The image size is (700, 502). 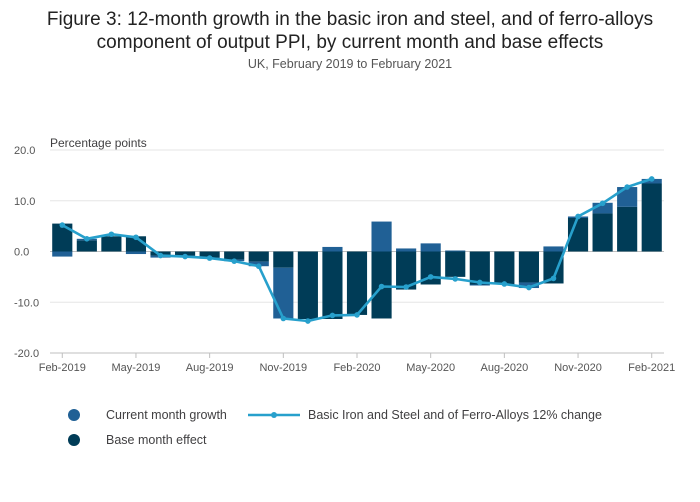 What do you see at coordinates (74, 415) in the screenshot?
I see `legend-marker-current-month-growth` at bounding box center [74, 415].